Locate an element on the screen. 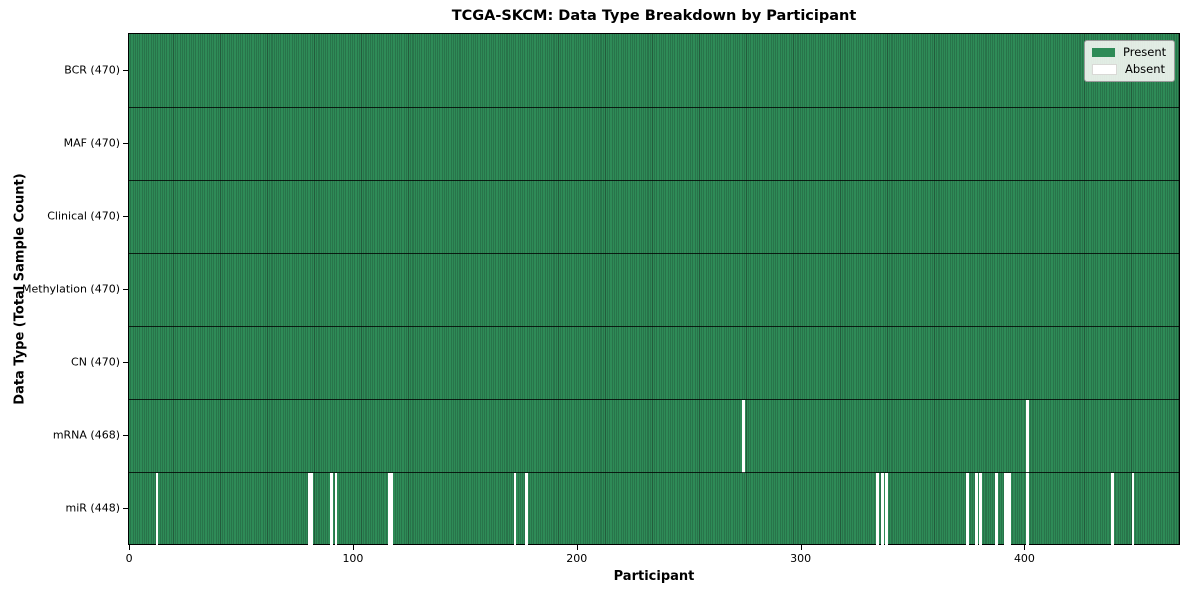 This screenshot has height=600, width=1200. y-tick-label-miR: miR (448) is located at coordinates (93, 508).